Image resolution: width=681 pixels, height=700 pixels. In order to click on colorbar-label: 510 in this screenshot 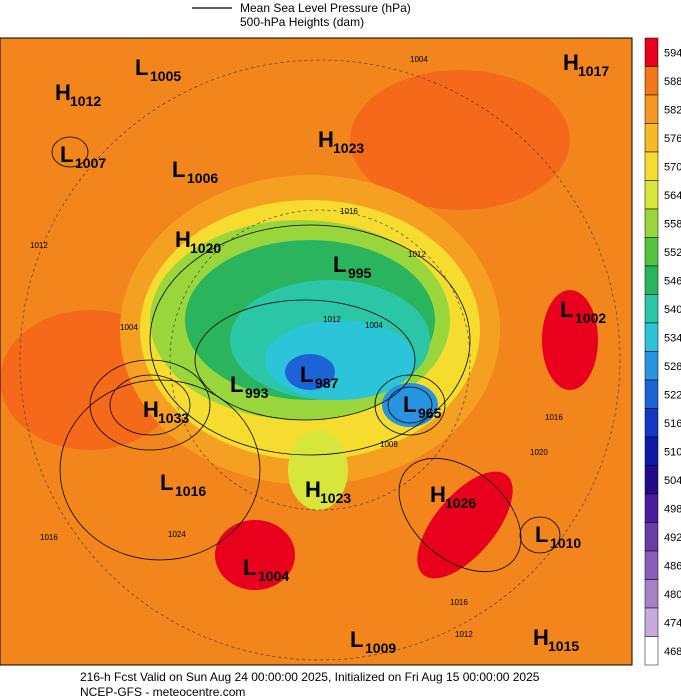, I will do `click(672, 452)`.